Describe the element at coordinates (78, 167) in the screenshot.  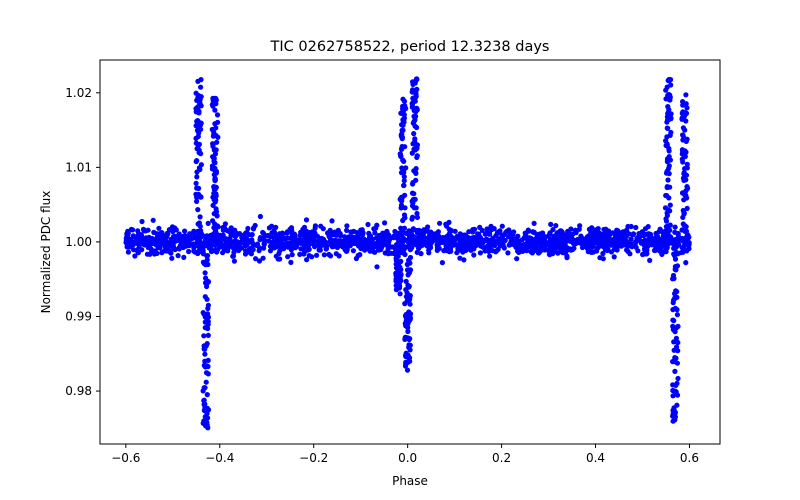
I see `y-tick-label: 1.01` at that location.